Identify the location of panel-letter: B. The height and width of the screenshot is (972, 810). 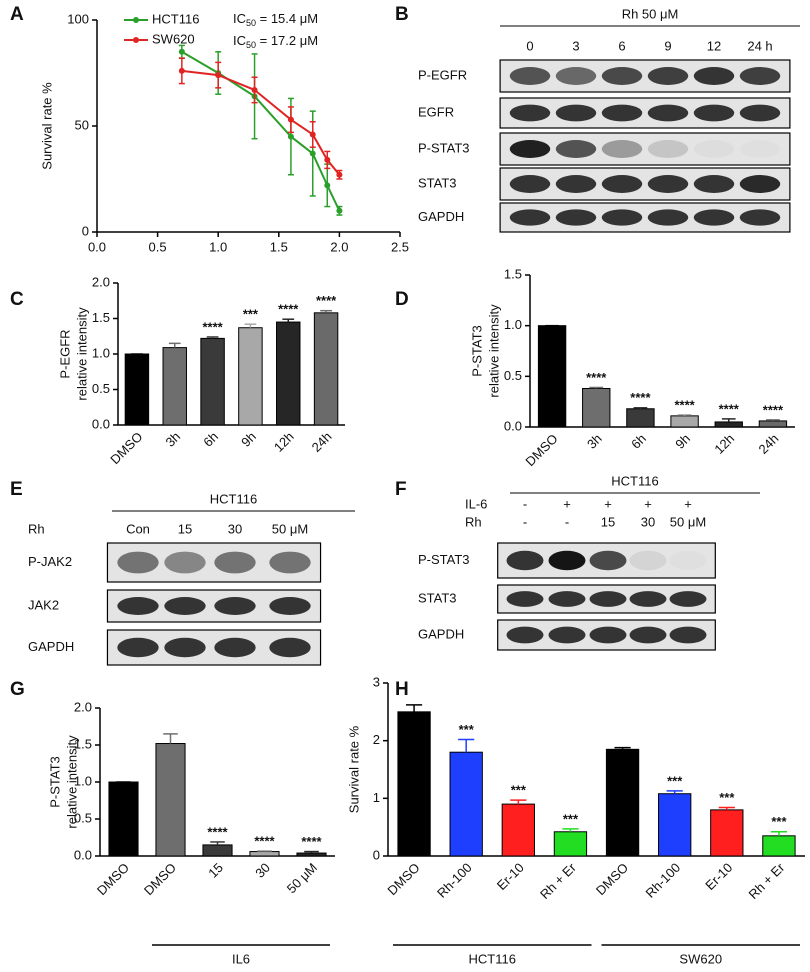
(402, 14).